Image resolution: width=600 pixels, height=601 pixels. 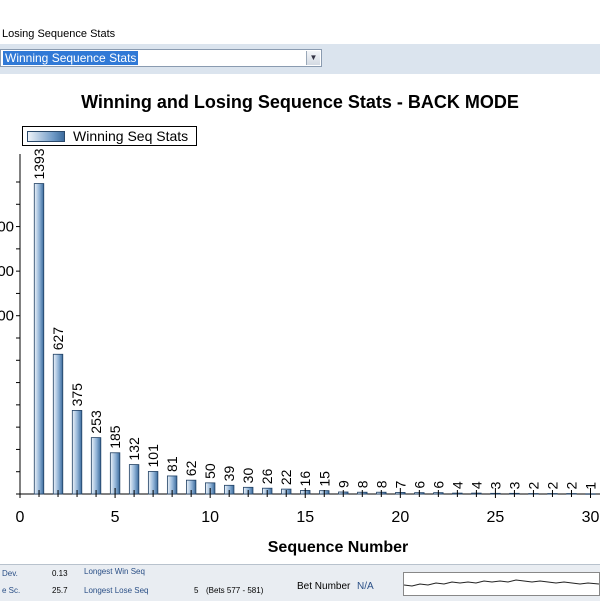 What do you see at coordinates (305, 517) in the screenshot?
I see `x-tick-label: 15` at bounding box center [305, 517].